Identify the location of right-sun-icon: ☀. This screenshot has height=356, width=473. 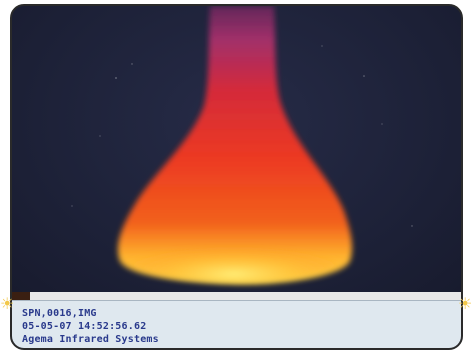
(465, 303).